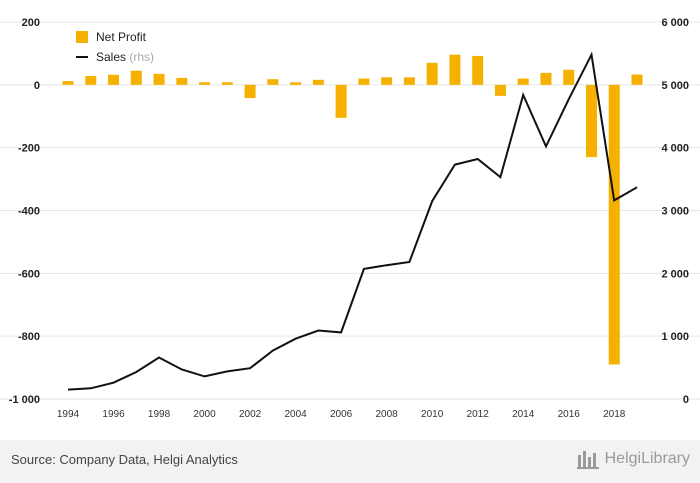 Image resolution: width=700 pixels, height=483 pixels. Describe the element at coordinates (455, 69) in the screenshot. I see `net-profit-bar-2011` at that location.